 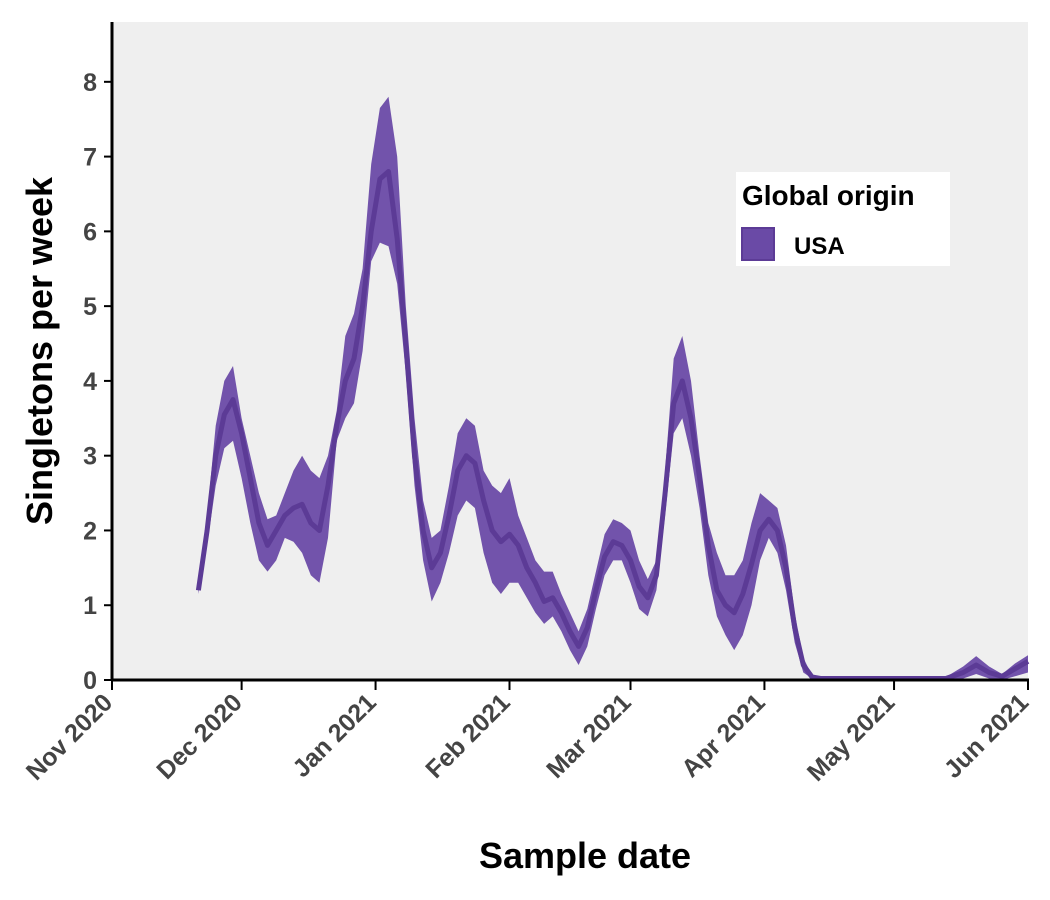 I want to click on y-tick-label: 5, so click(x=90, y=307).